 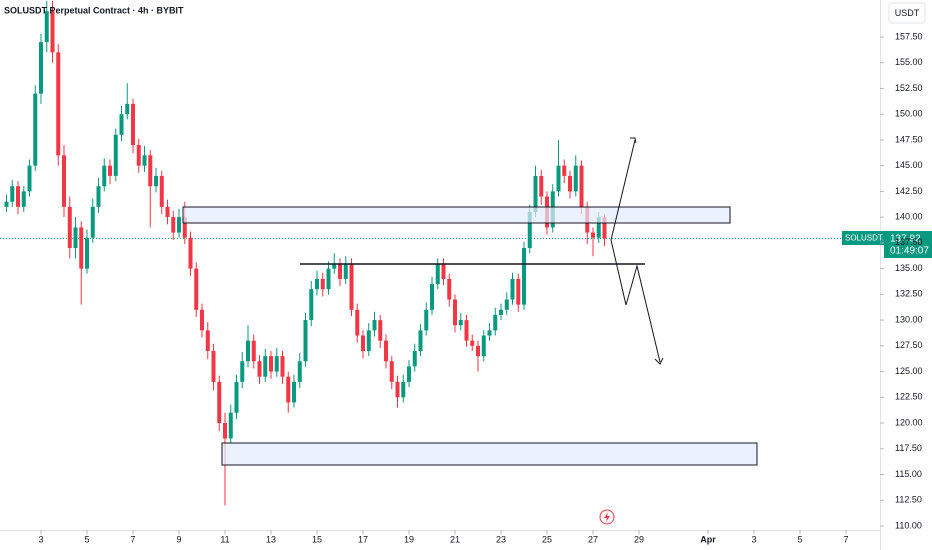 I want to click on last-price-label: 137.92, so click(x=905, y=239).